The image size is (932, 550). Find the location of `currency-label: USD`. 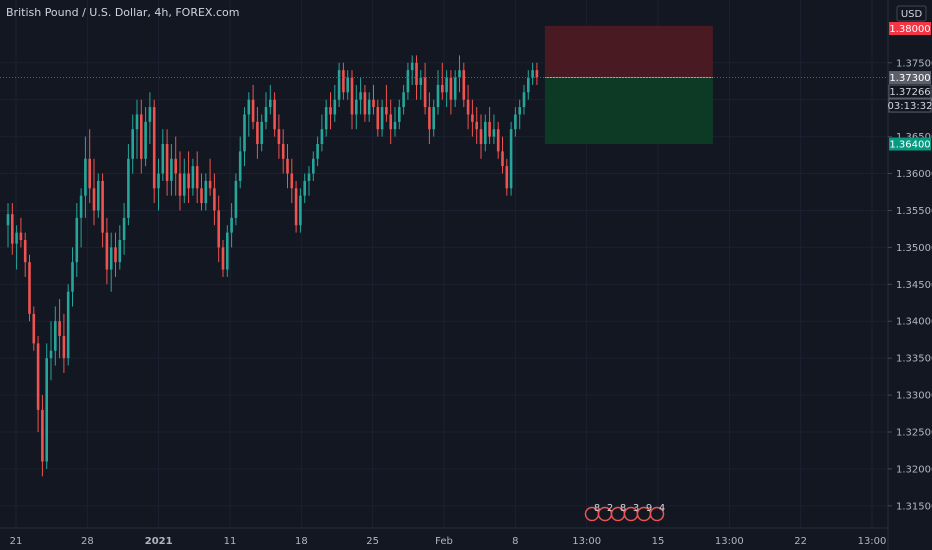

currency-label: USD is located at coordinates (912, 14).